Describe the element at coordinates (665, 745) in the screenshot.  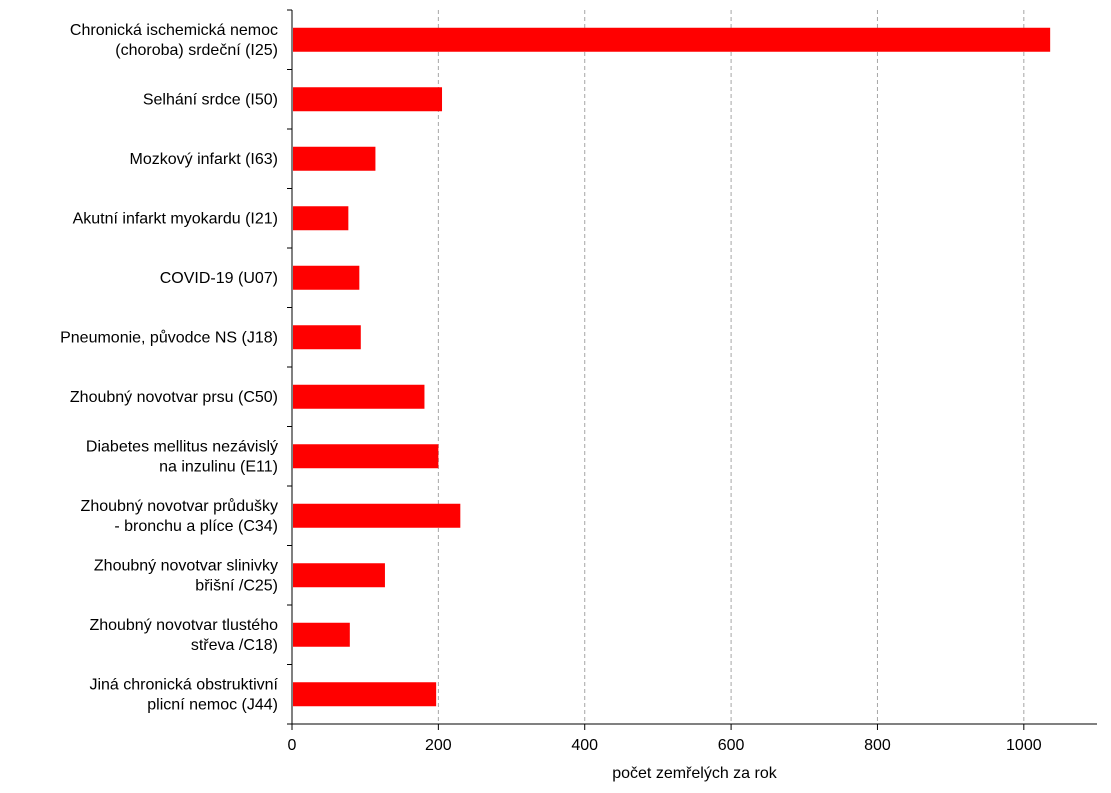
I see `x-tick-labels: 0 200 400 600 800 1000` at that location.